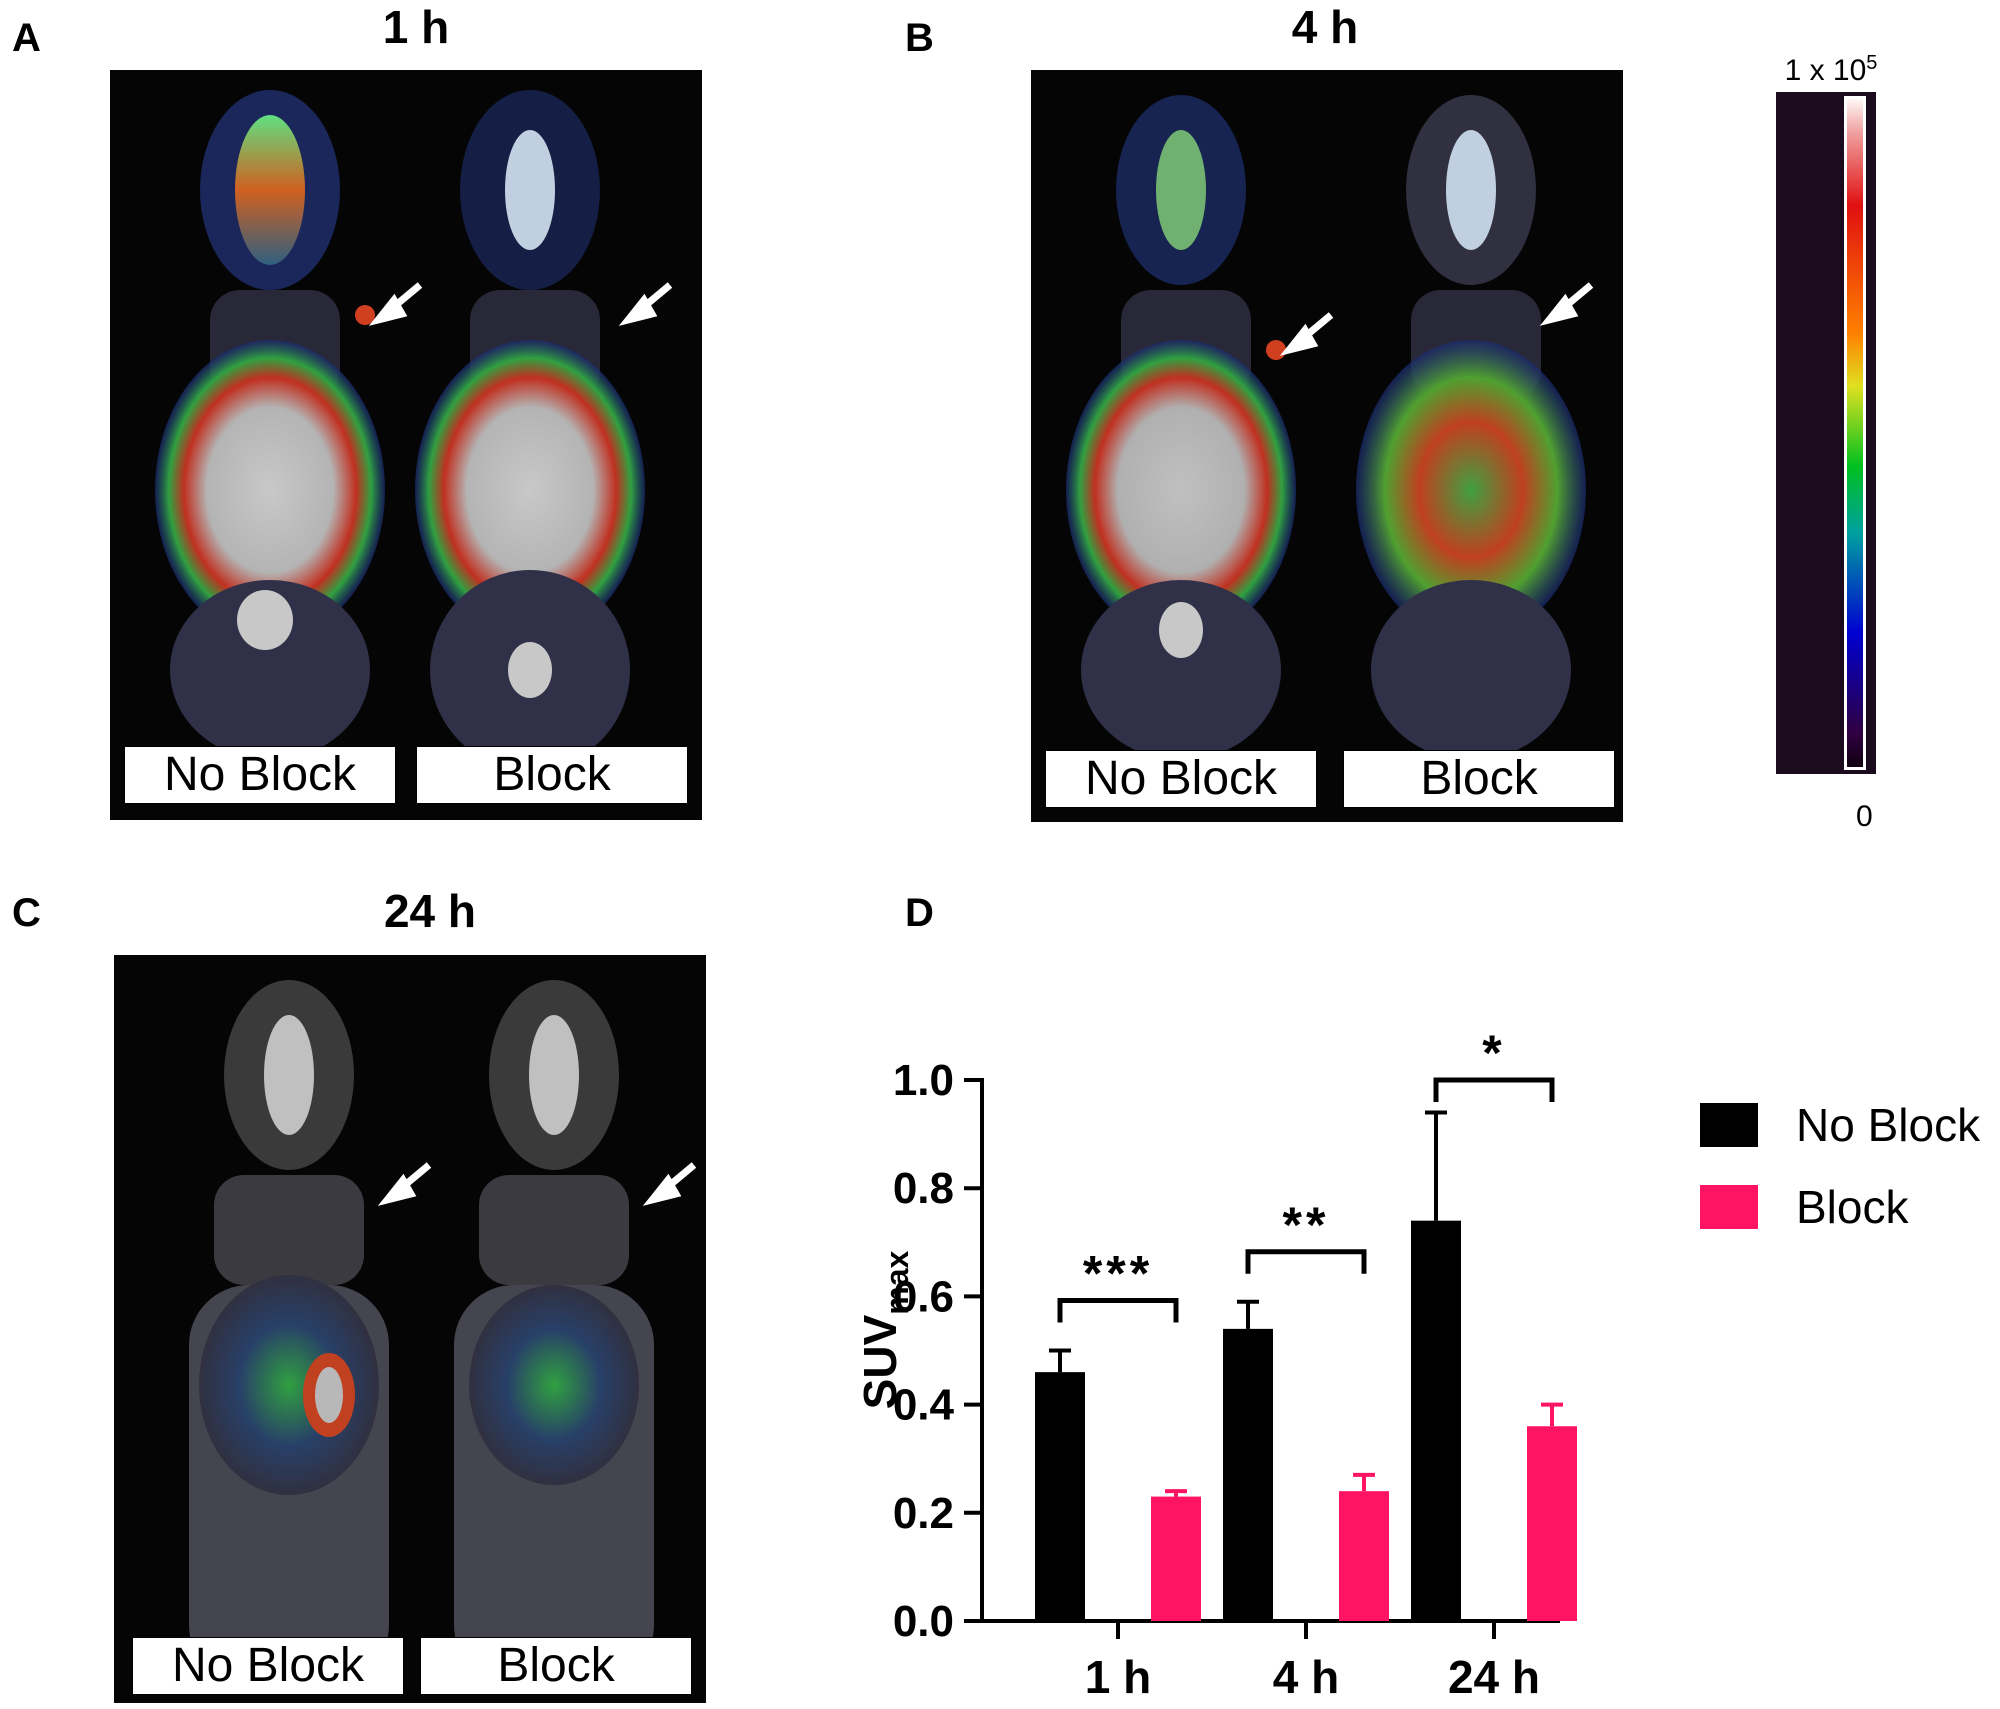  Describe the element at coordinates (260, 775) in the screenshot. I see `caption-no-block-1h: No Block` at that location.